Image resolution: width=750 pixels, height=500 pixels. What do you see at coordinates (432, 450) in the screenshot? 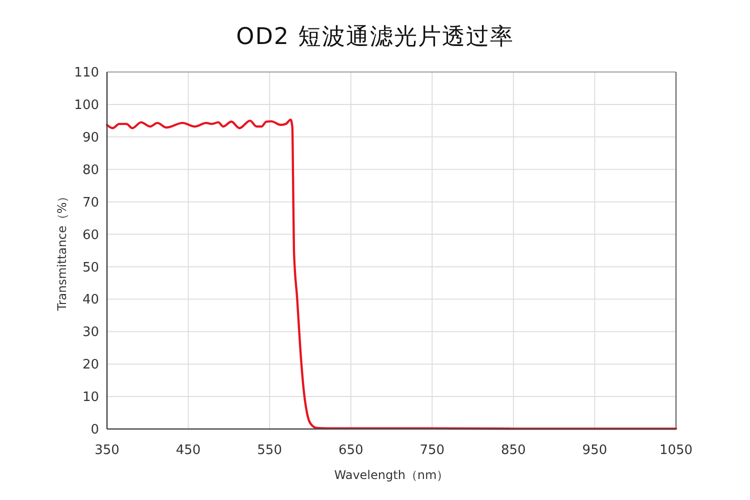
I see `x-tick-label: 750` at bounding box center [432, 450].